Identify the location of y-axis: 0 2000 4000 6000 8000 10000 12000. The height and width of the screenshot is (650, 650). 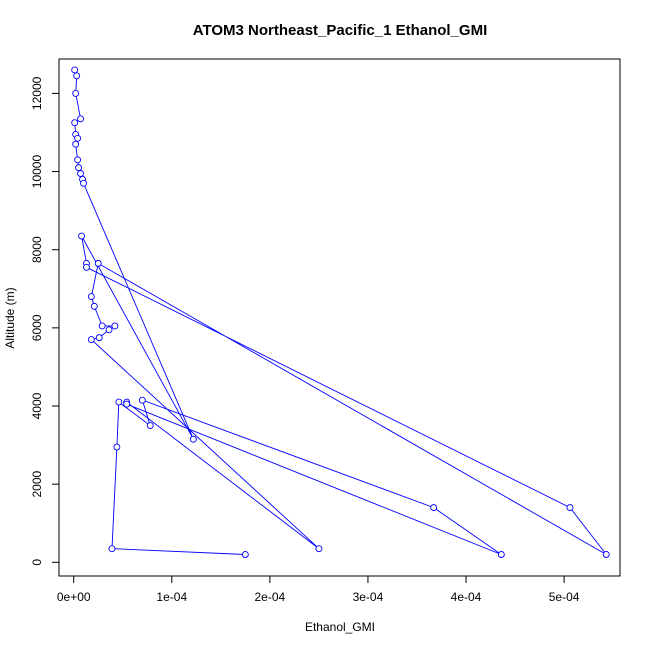
(44, 321).